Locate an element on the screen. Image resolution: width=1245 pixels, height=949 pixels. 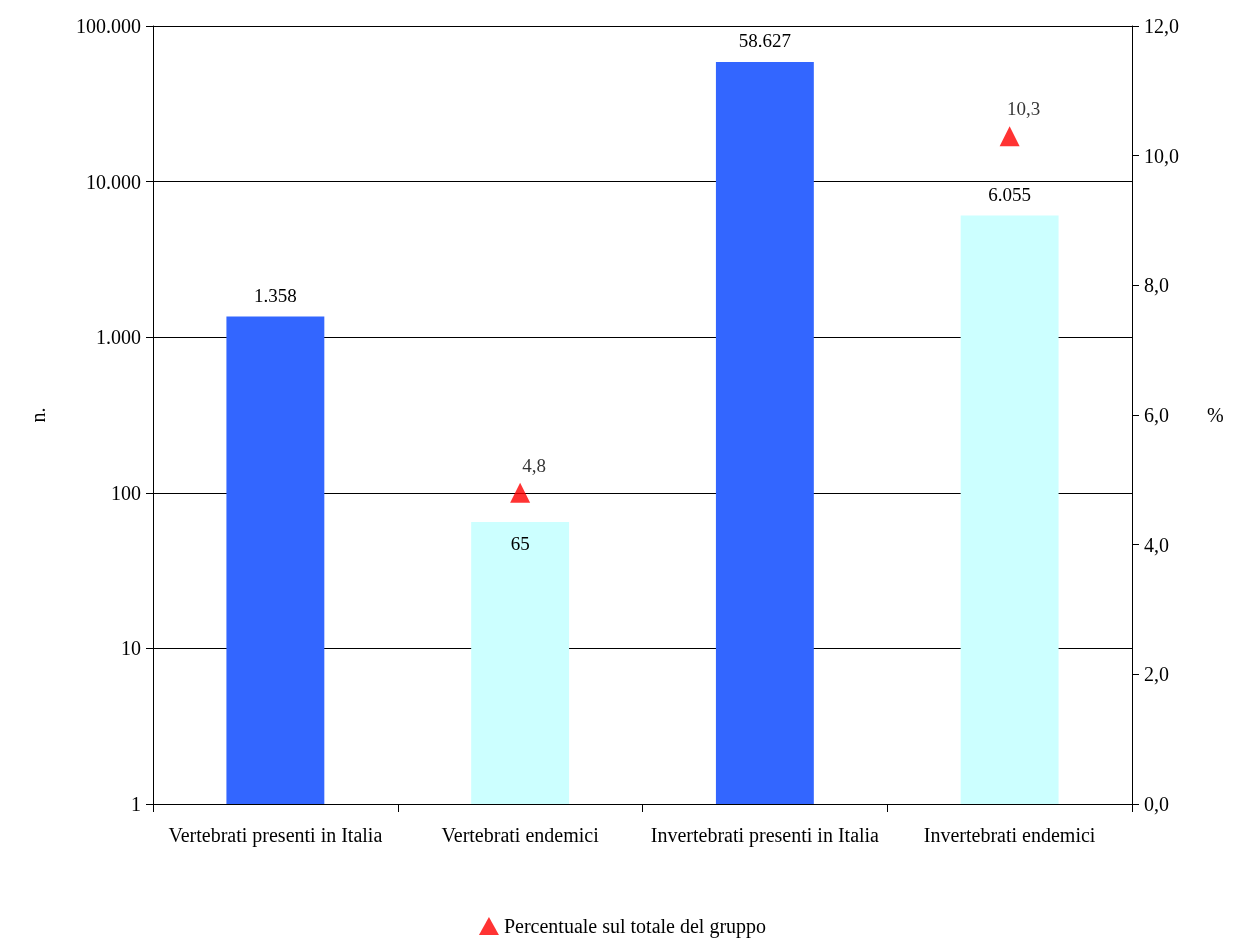
y2-tick-label: 0,0 is located at coordinates (1156, 804).